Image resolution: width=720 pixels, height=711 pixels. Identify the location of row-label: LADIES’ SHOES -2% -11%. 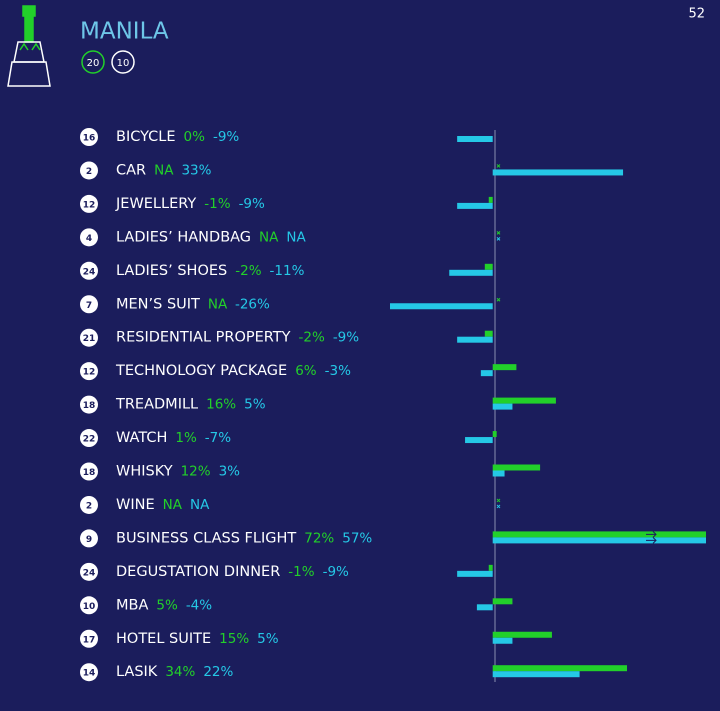
(210, 271).